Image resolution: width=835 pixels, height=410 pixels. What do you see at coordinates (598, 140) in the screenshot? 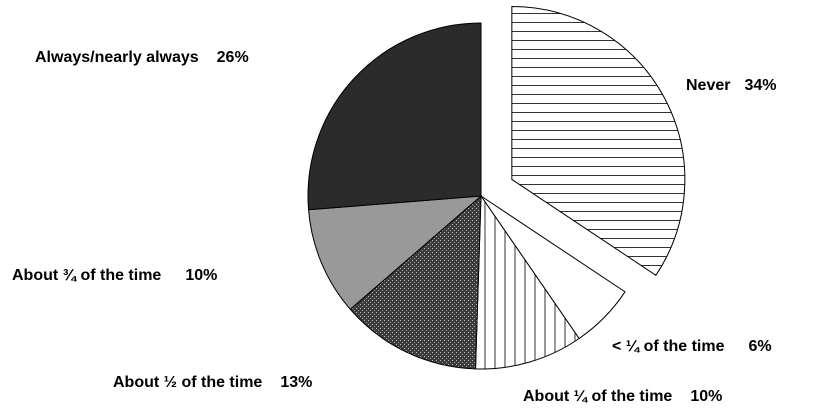
I see `pie-slice-never` at bounding box center [598, 140].